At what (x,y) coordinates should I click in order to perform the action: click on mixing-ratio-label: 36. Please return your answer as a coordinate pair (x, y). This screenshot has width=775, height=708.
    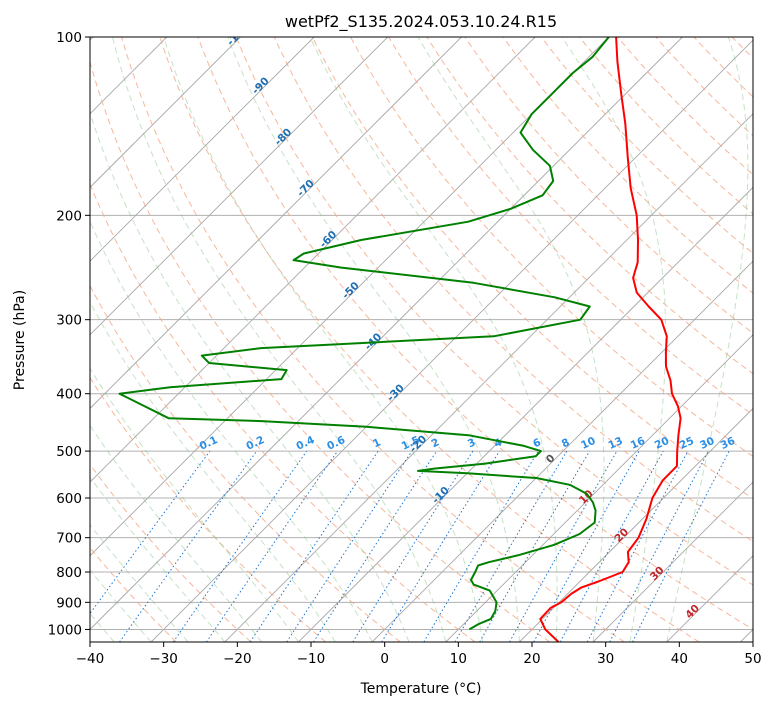
    Looking at the image, I should click on (728, 443).